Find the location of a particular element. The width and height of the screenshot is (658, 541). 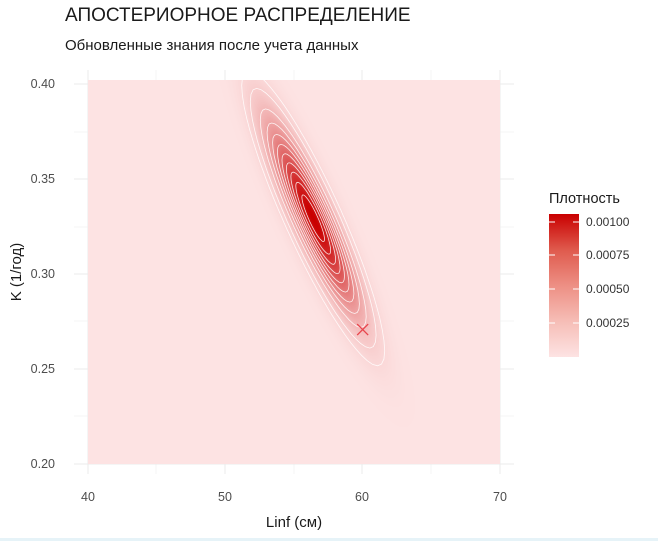

legend-title: Плотность is located at coordinates (584, 199).